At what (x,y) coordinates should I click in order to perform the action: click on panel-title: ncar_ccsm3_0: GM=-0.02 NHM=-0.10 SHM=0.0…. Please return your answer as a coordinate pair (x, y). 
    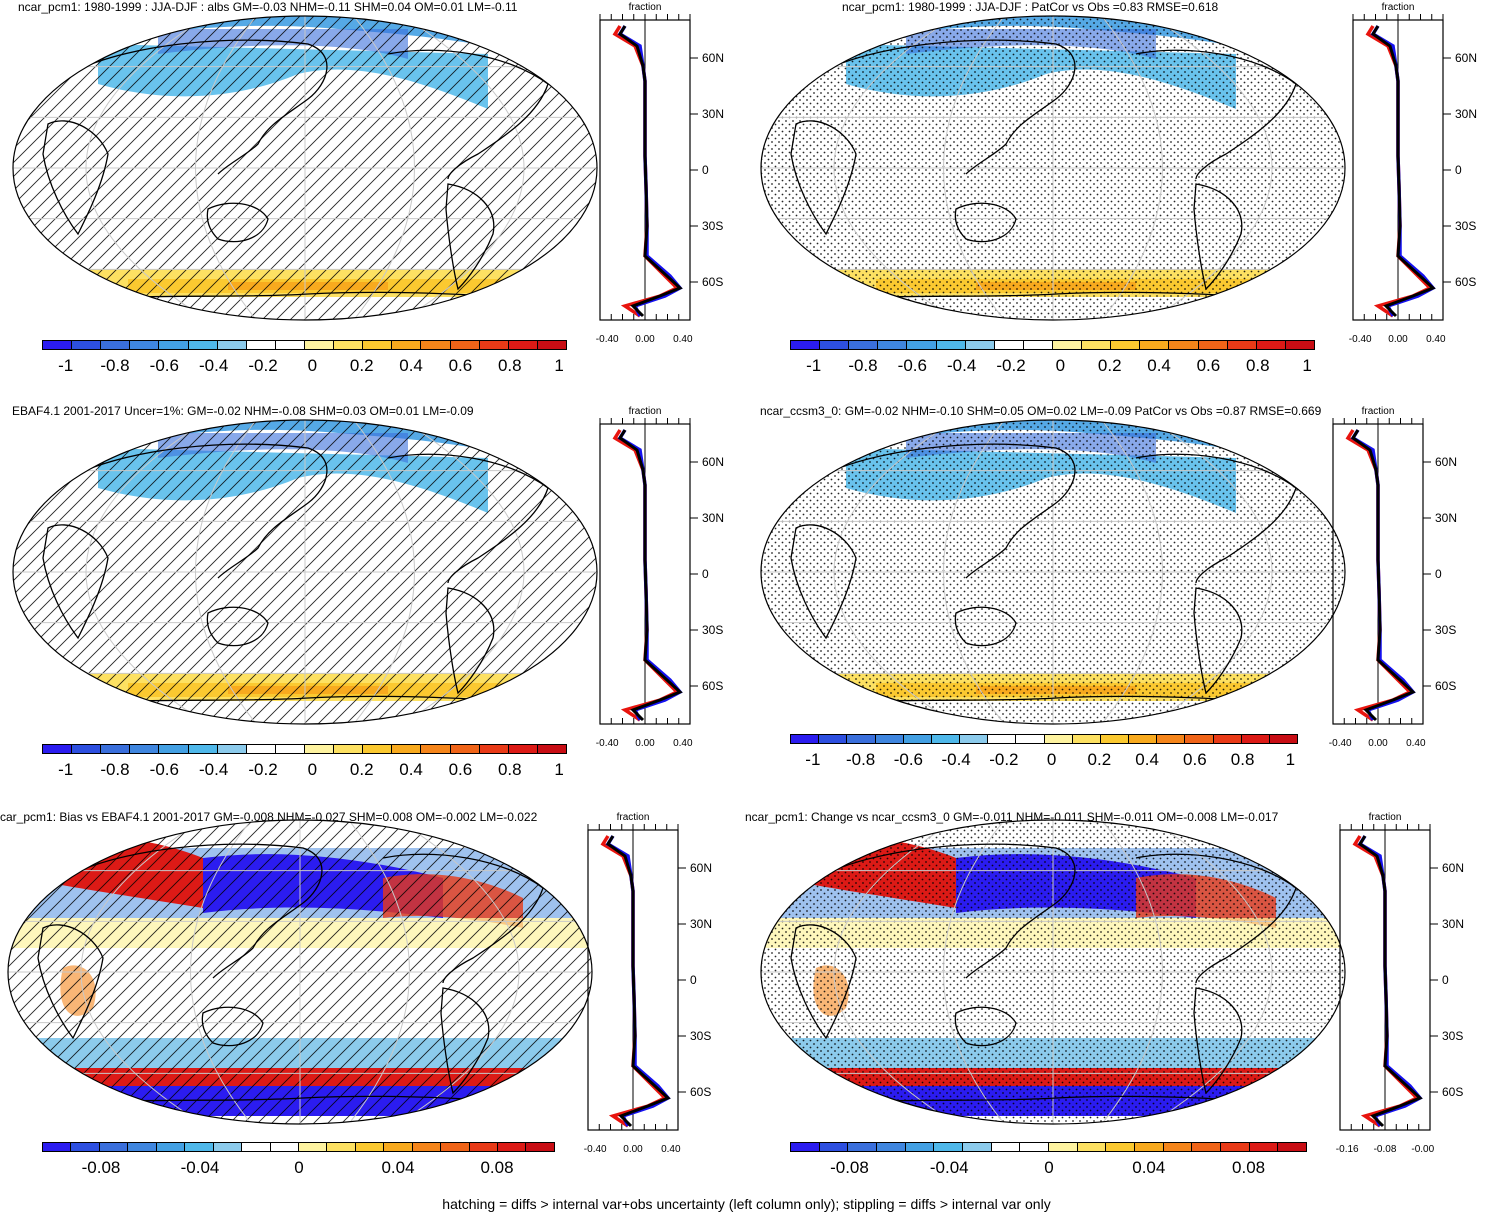
    Looking at the image, I should click on (1041, 411).